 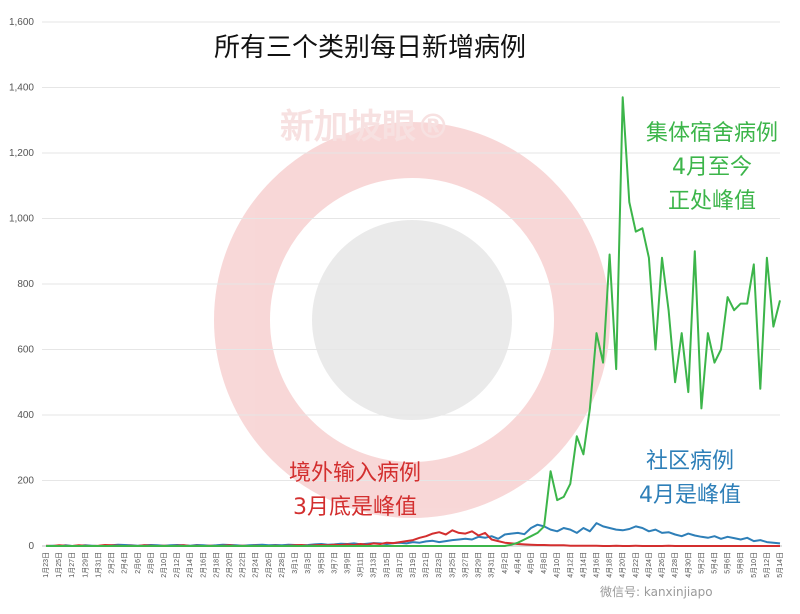 I want to click on annotation-label: 4月至今, so click(x=712, y=167).